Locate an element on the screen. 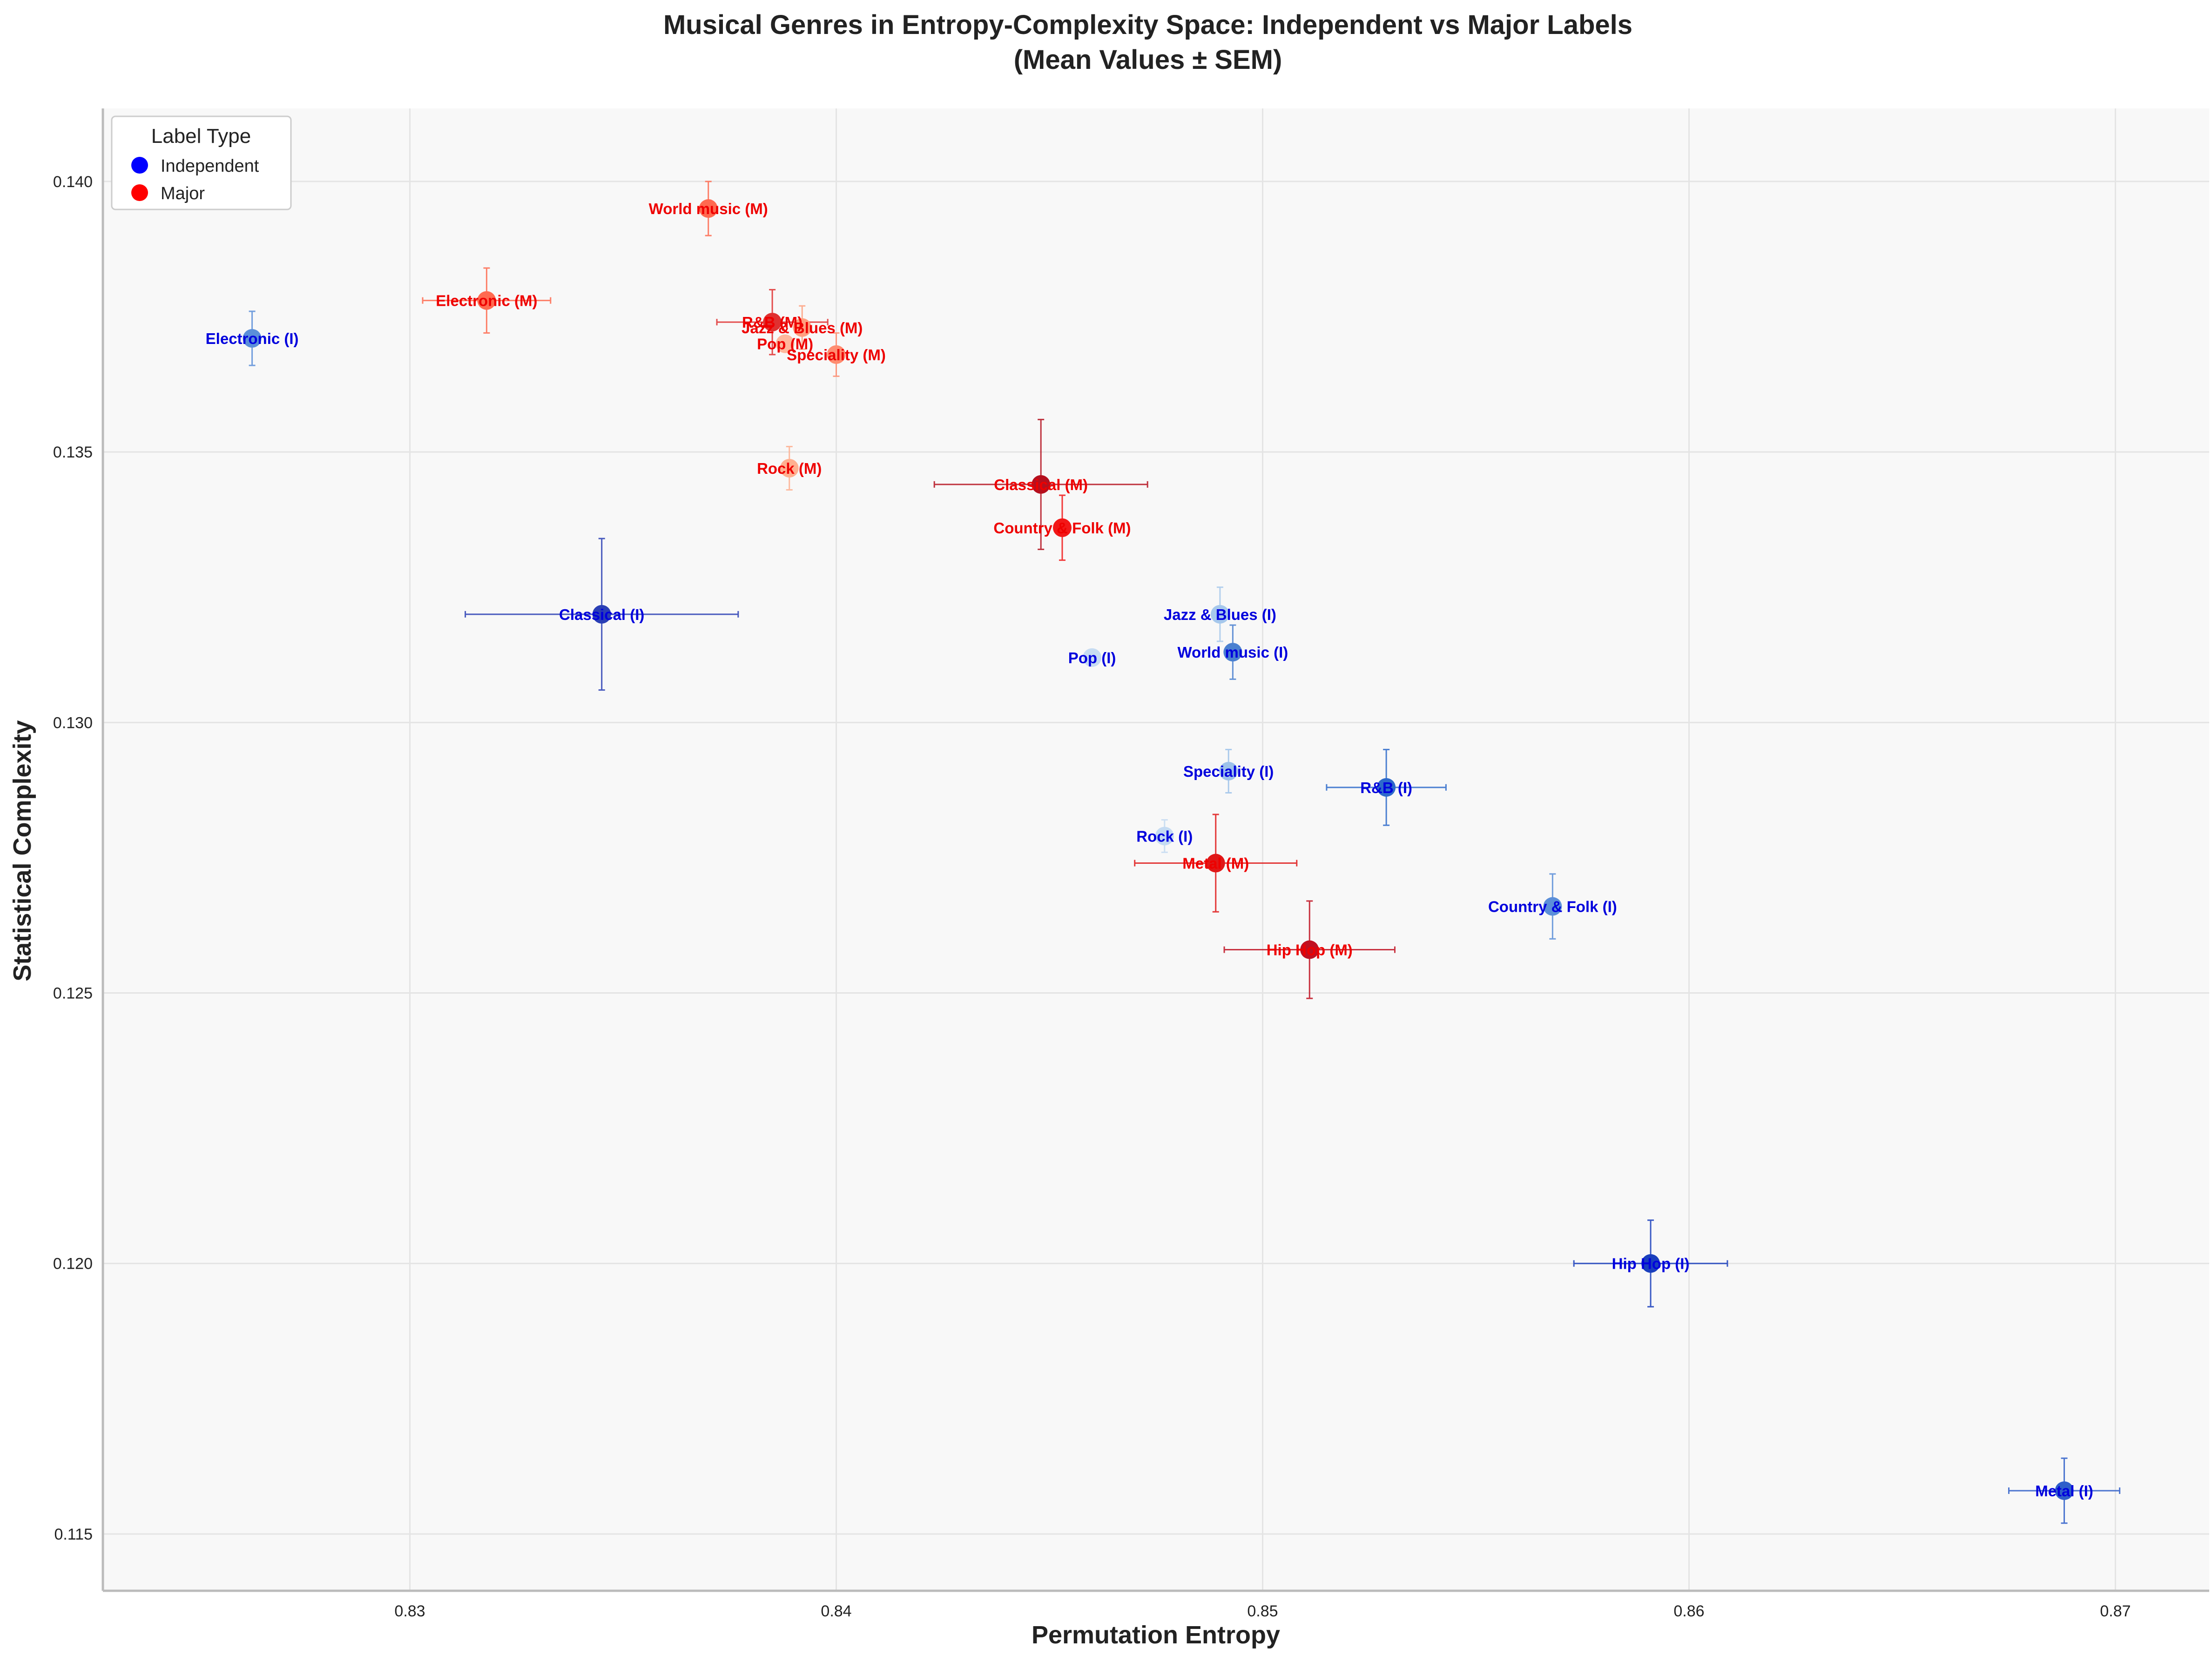 The image size is (2212, 1655). point-rock-i is located at coordinates (1164, 836).